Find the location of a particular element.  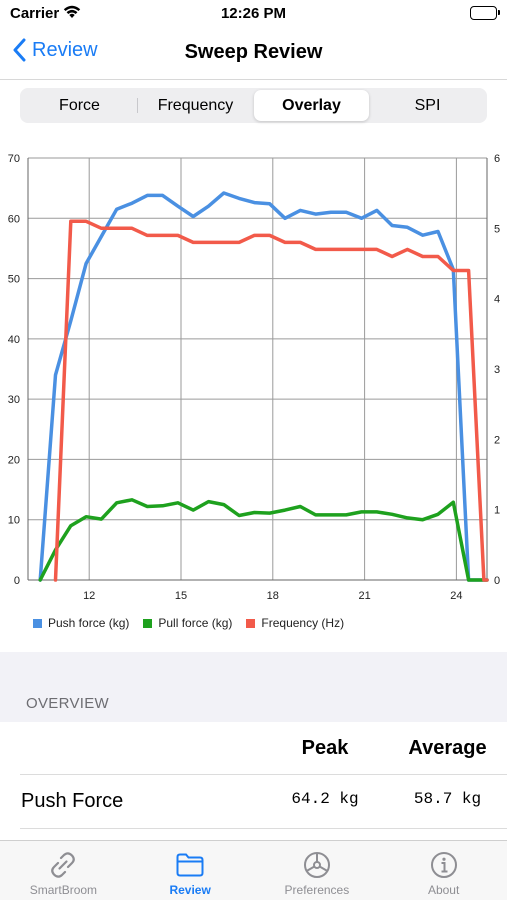

chevron-left-icon is located at coordinates (19, 50).